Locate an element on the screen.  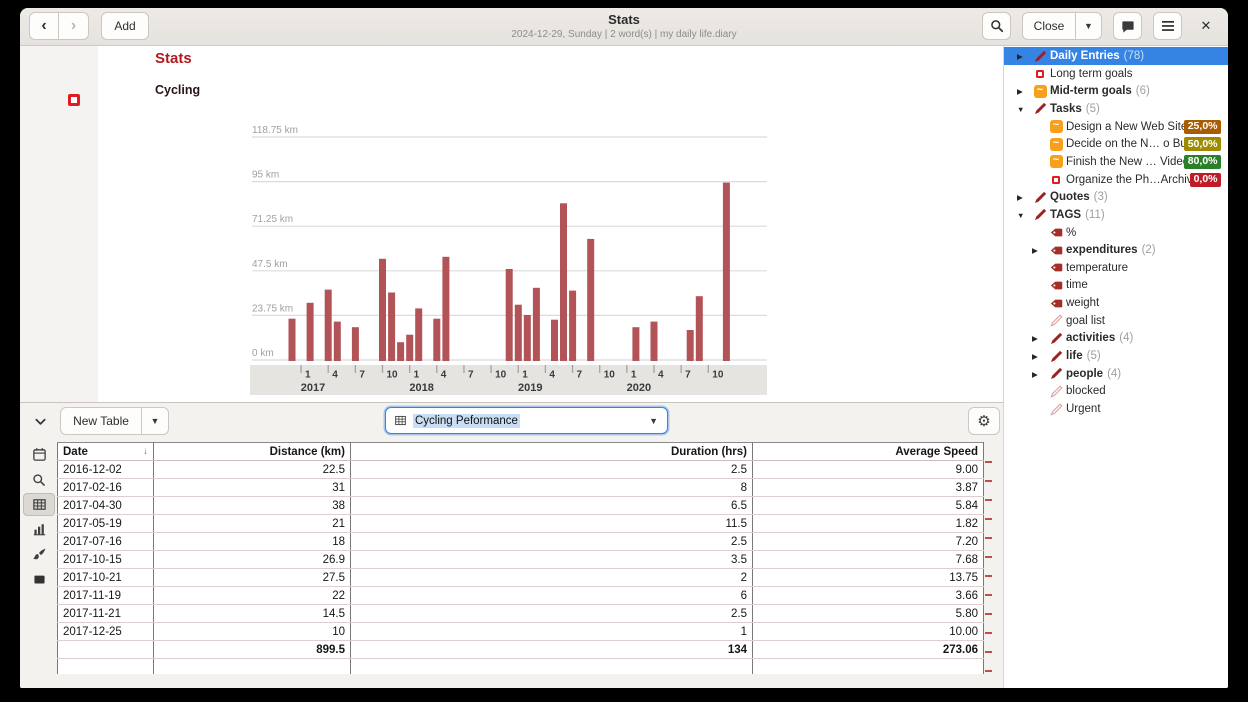
sidebar-item-mid-term-goals: ▶ ~ Mid-term goals (6) is located at coordinates (1116, 91).